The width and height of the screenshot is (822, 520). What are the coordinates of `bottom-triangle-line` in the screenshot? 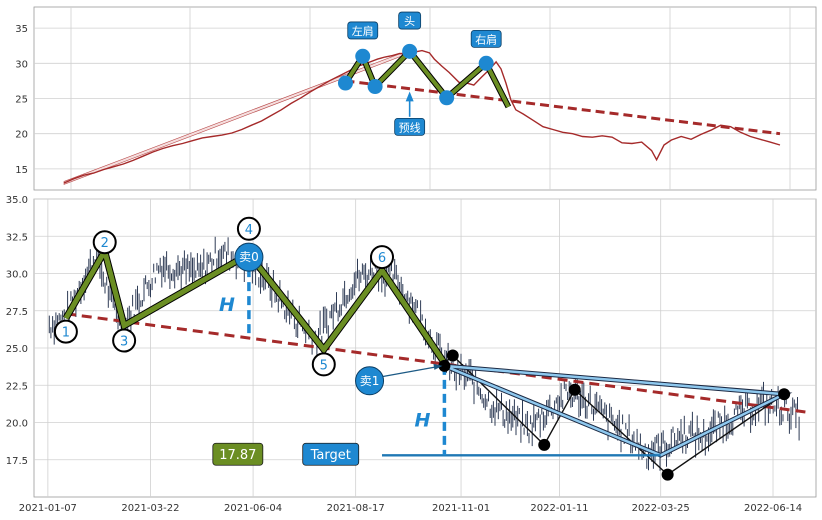 It's located at (616, 410).